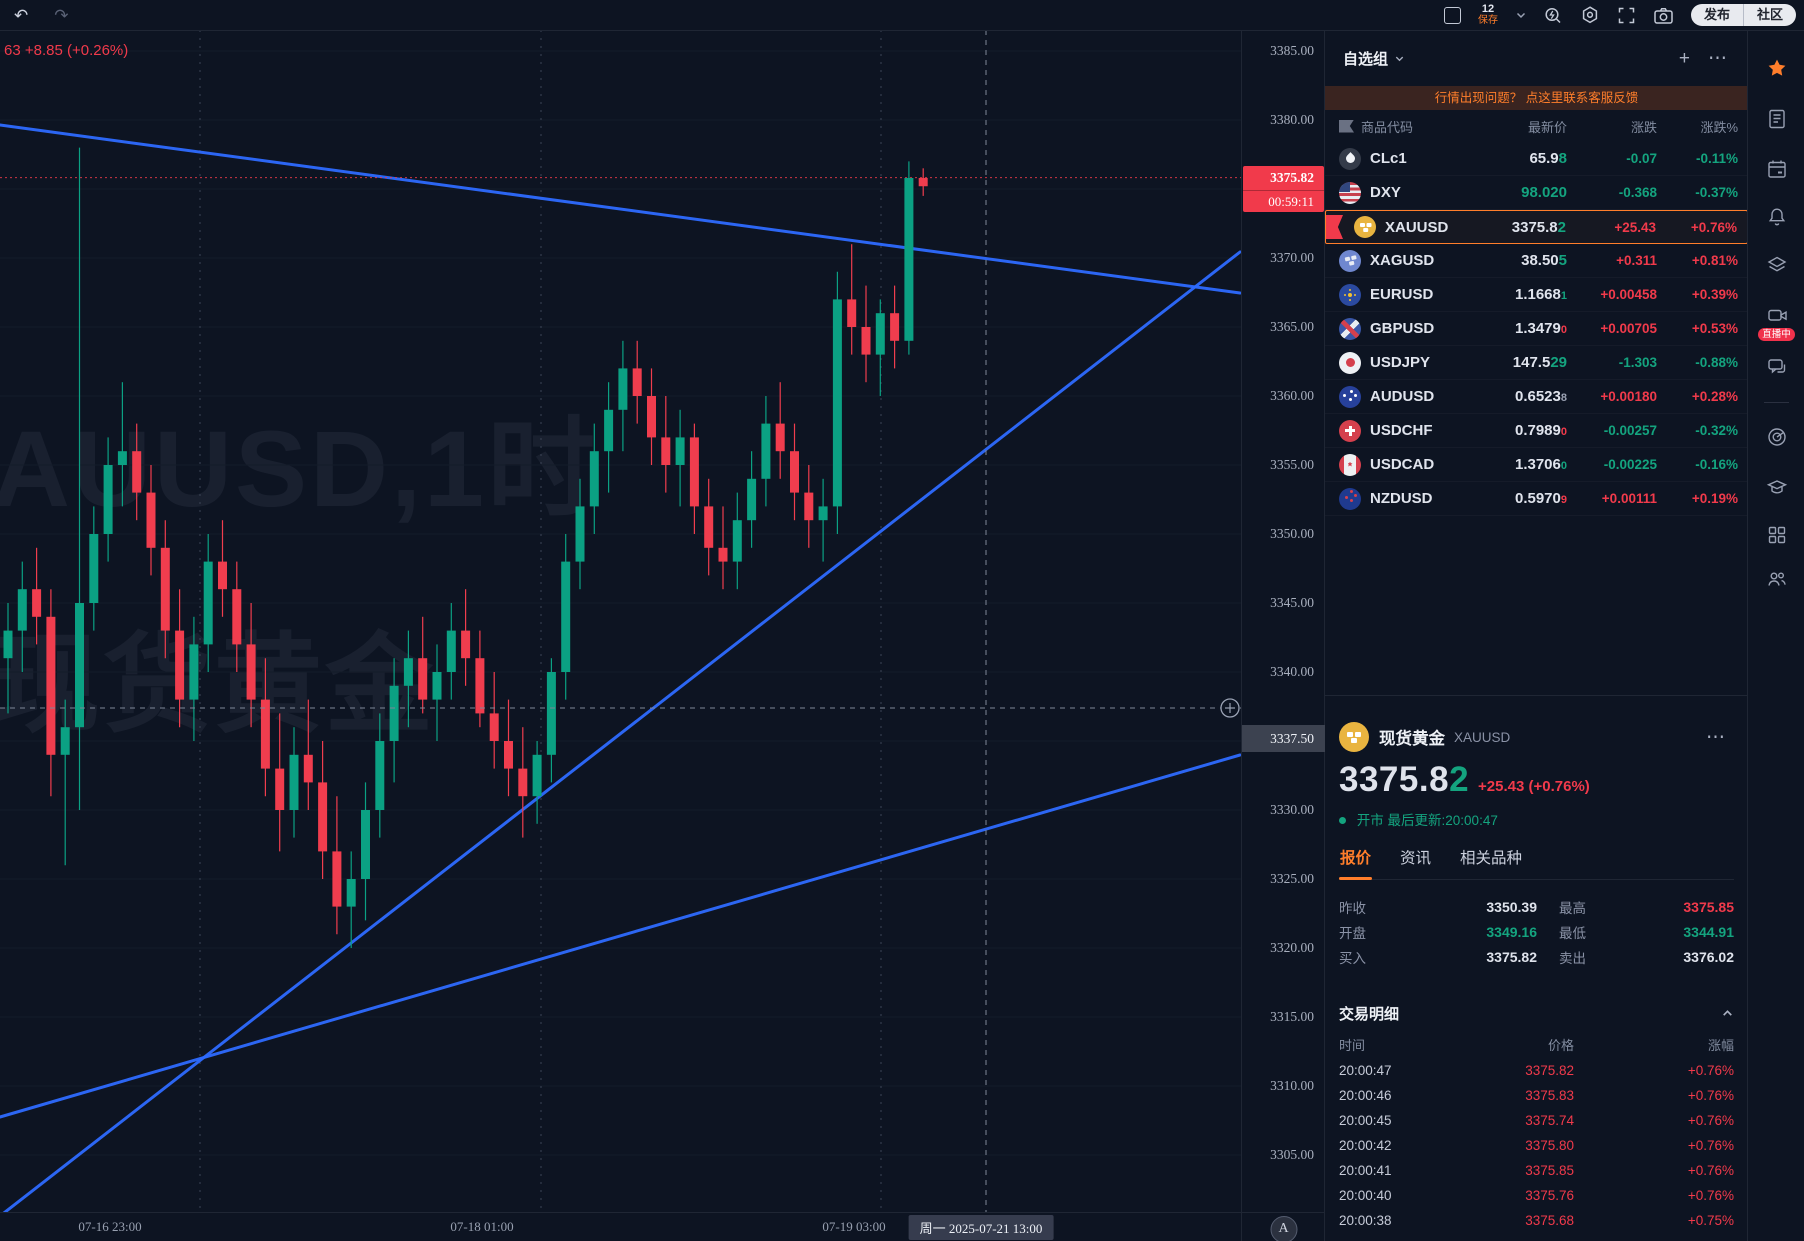 This screenshot has height=1241, width=1804. What do you see at coordinates (1776, 437) in the screenshot?
I see `radar-icon` at bounding box center [1776, 437].